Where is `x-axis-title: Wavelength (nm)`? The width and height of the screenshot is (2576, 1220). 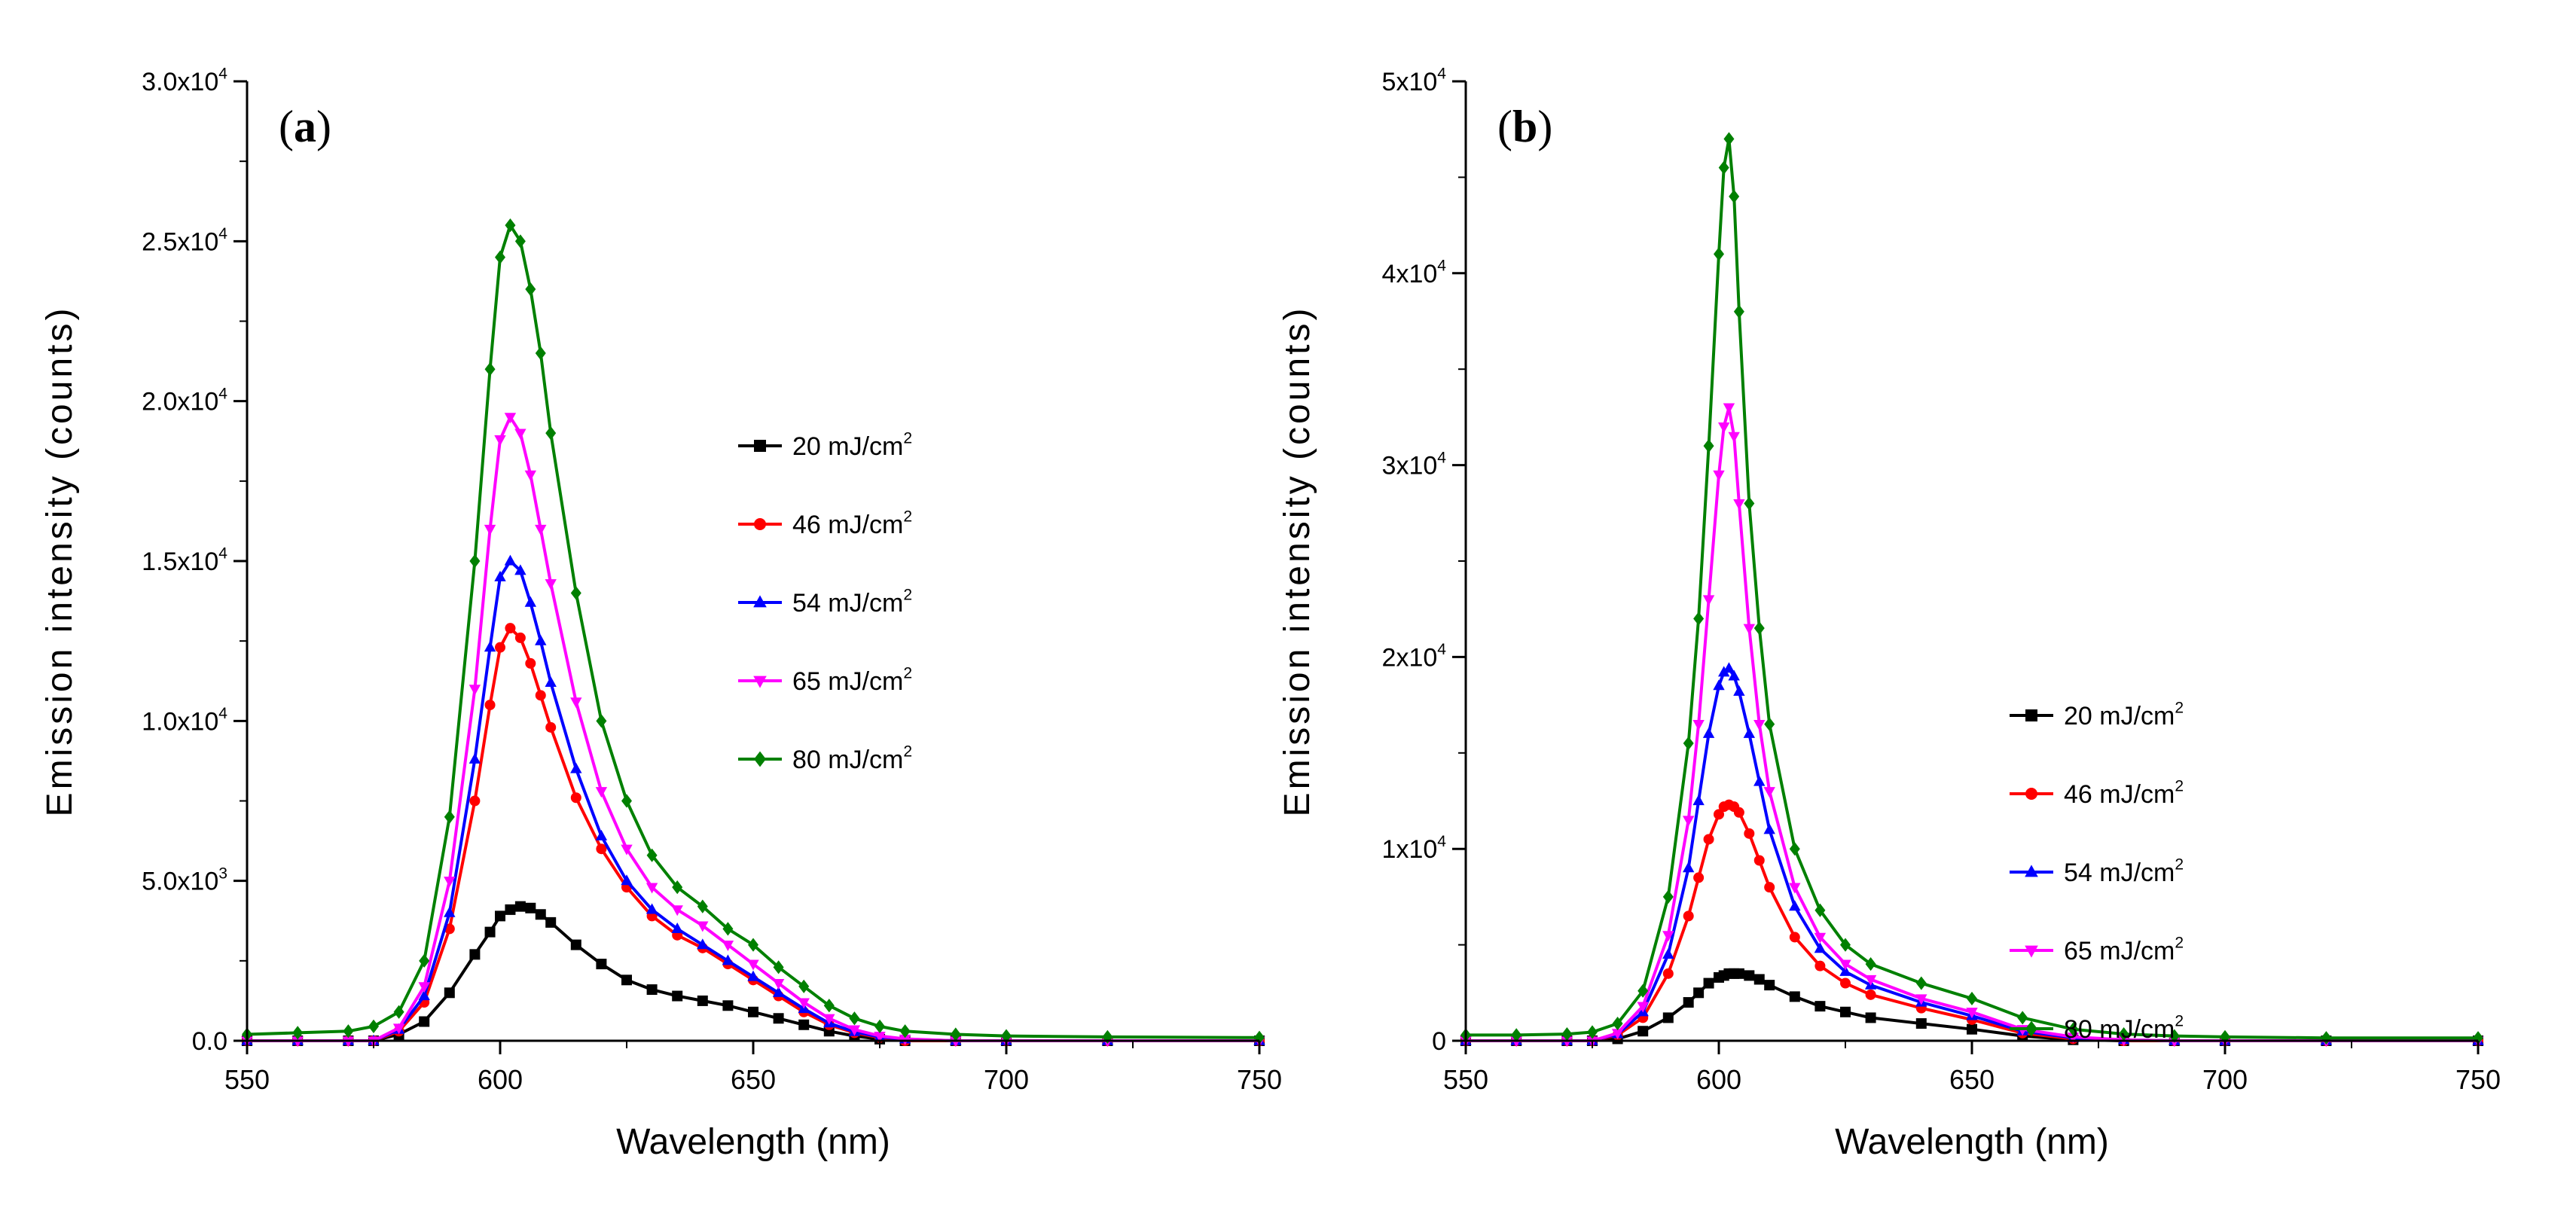
x-axis-title: Wavelength (nm) is located at coordinates (753, 1142).